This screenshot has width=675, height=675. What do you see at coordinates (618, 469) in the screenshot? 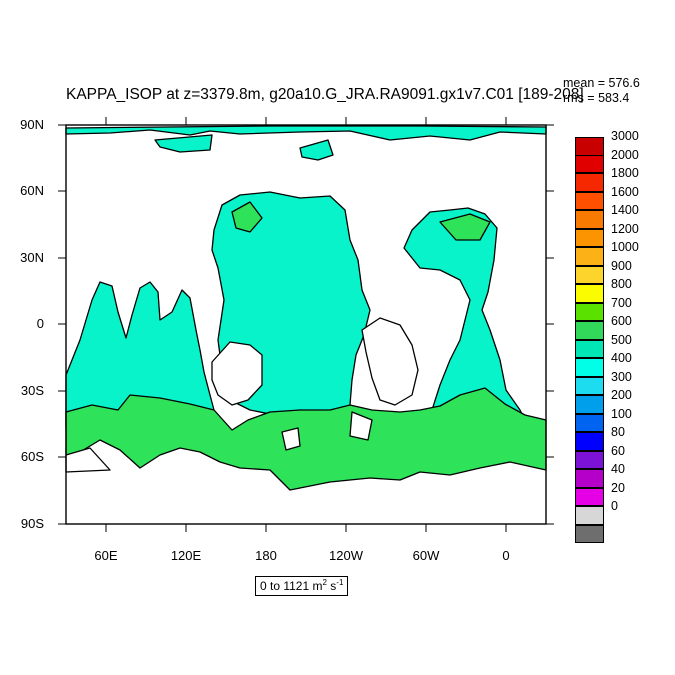
I see `colorbar-label: 40` at bounding box center [618, 469].